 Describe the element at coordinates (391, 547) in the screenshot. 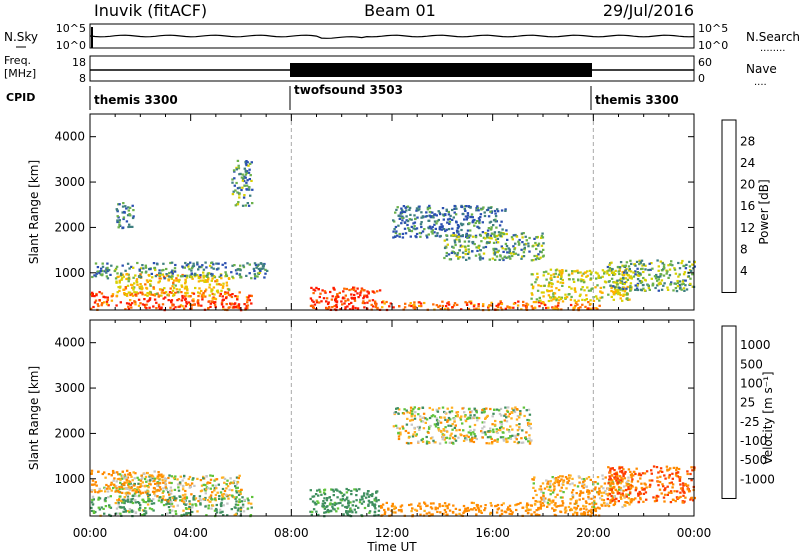

I see `xlabel: Time UT` at that location.